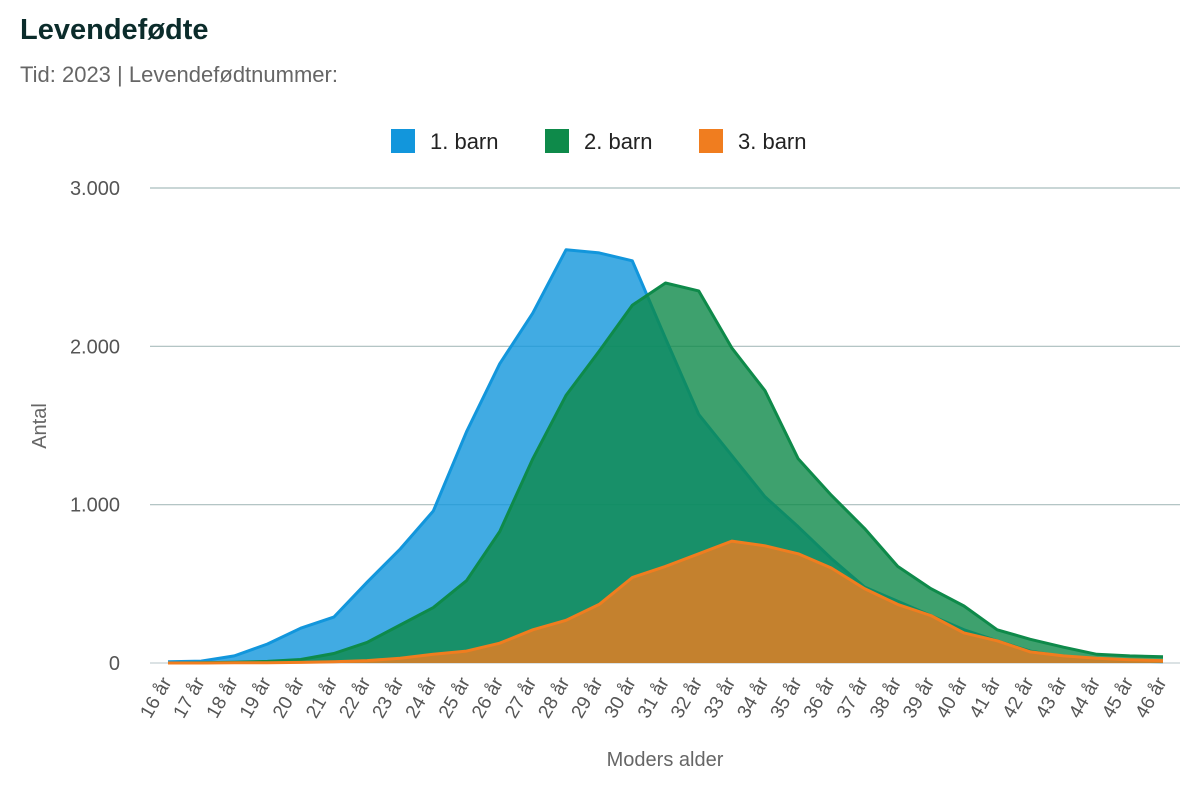 Image resolution: width=1200 pixels, height=800 pixels. What do you see at coordinates (1085, 697) in the screenshot?
I see `x-tick-label: 44 år` at bounding box center [1085, 697].